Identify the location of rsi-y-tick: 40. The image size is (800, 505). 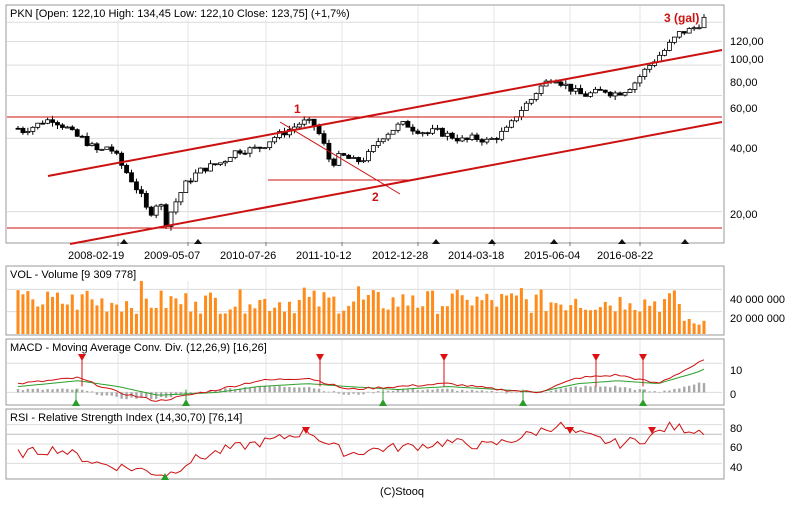
(736, 468).